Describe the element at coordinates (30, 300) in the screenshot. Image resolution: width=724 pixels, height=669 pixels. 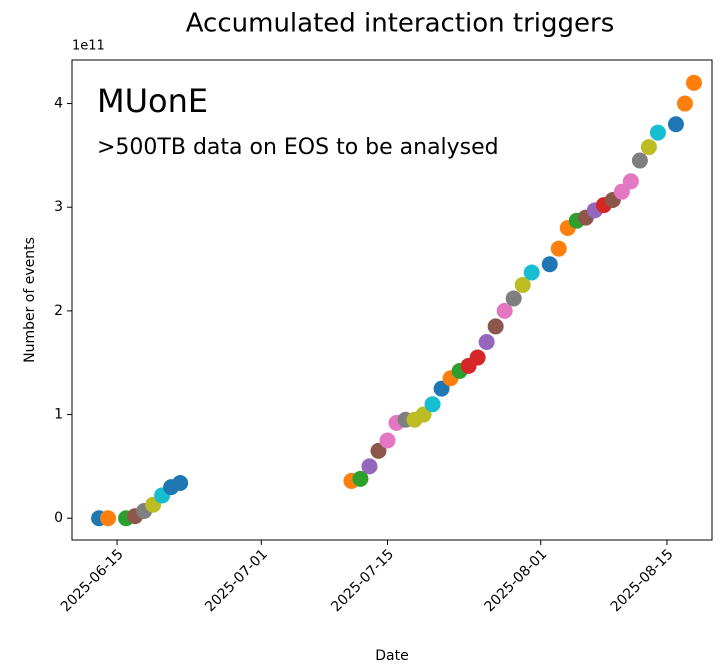
I see `y-axis-label: Number of events` at that location.